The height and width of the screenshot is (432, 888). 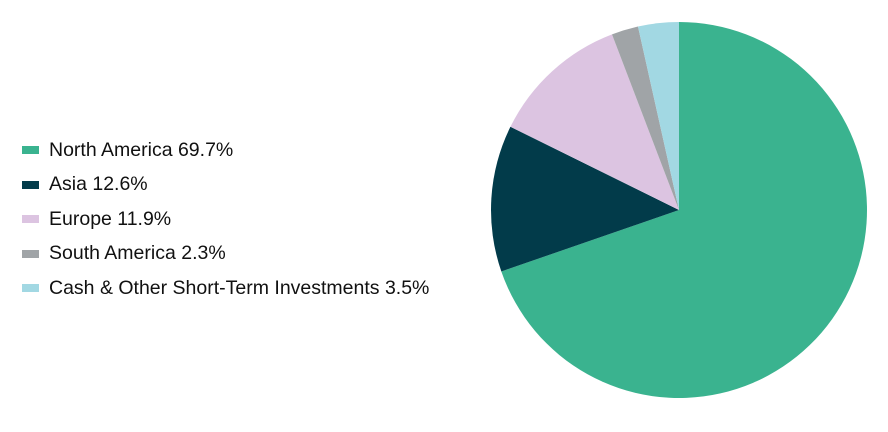 I want to click on legend-label: Asia 12.6%, so click(x=98, y=184).